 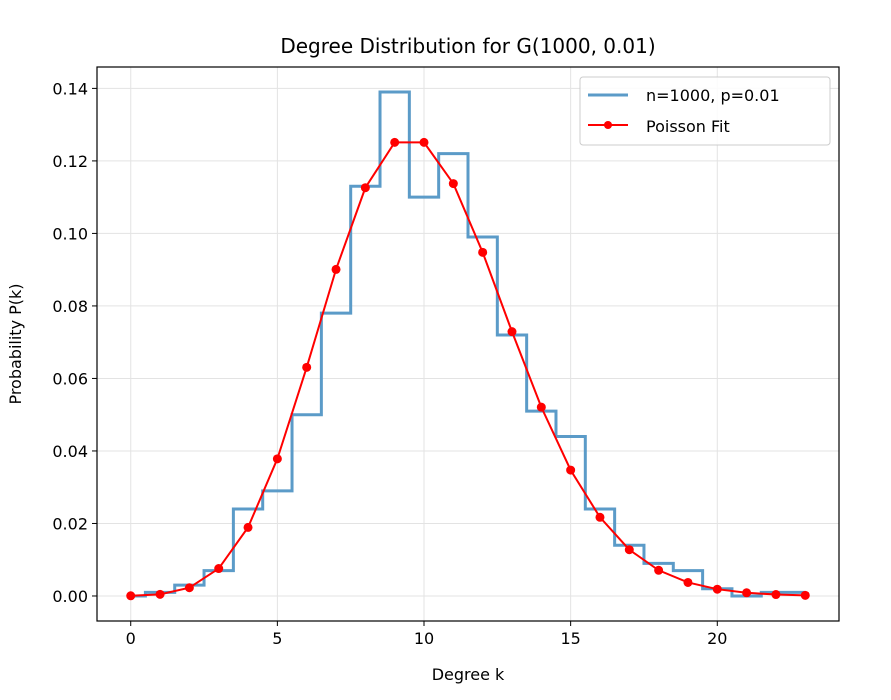 What do you see at coordinates (15, 343) in the screenshot?
I see `y-axis-title: Probability P(k)` at bounding box center [15, 343].